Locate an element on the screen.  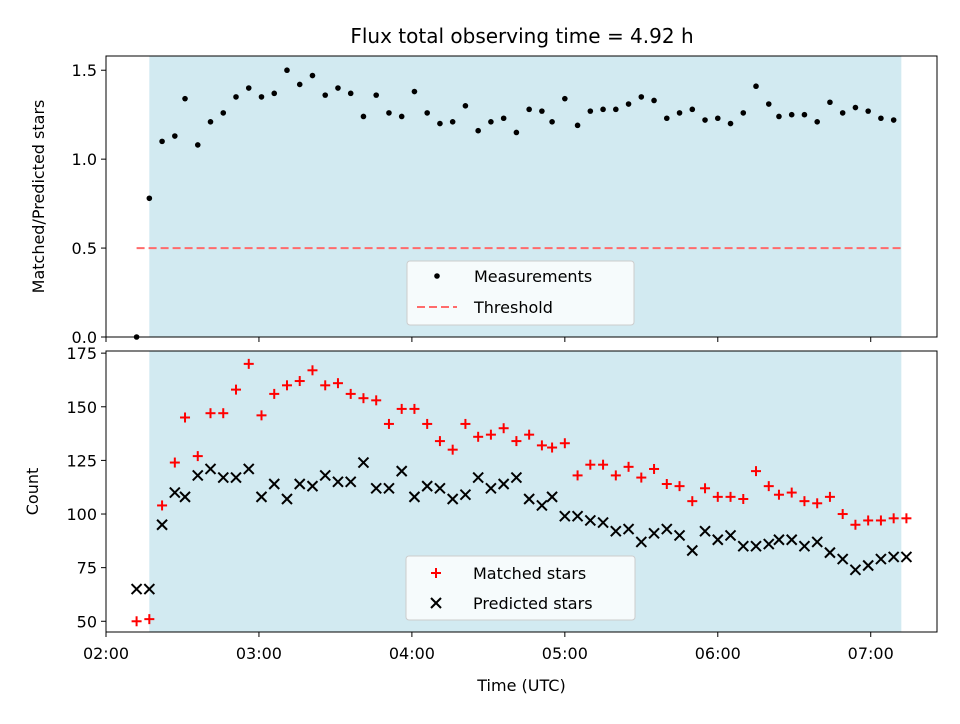
x-tick-label: 03:00 is located at coordinates (259, 653).